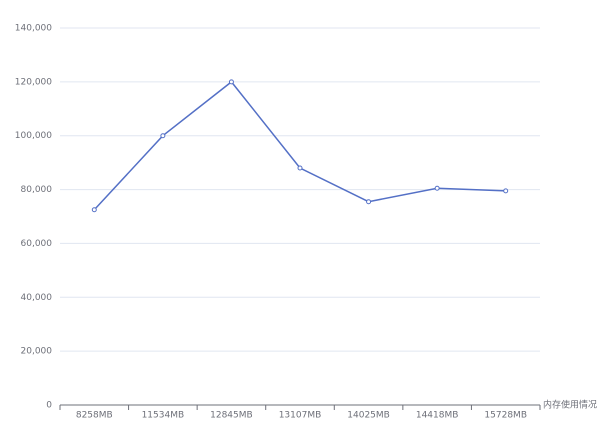 The image size is (601, 446). I want to click on x-tick-label: 14418MB, so click(437, 416).